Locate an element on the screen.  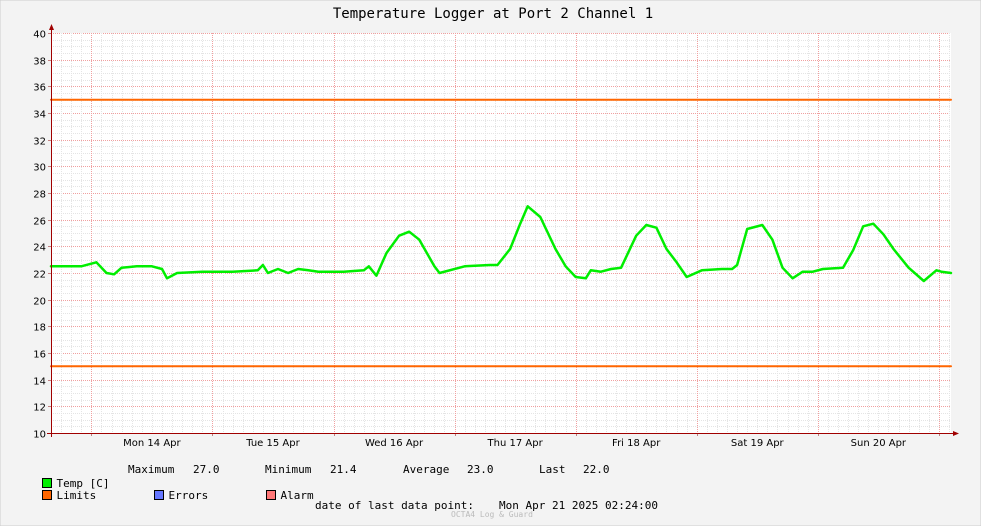
x-tick-label: Tue 15 Apr is located at coordinates (272, 443).